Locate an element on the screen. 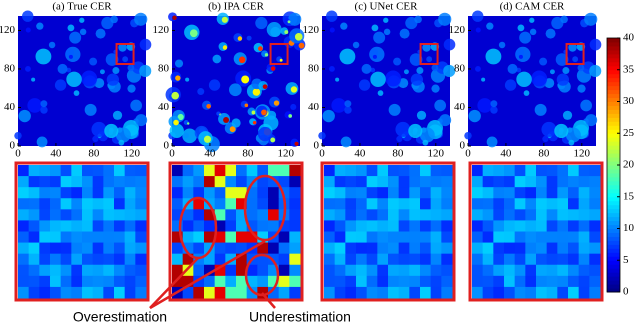 The width and height of the screenshot is (640, 330). zoom-frame is located at coordinates (82, 231).